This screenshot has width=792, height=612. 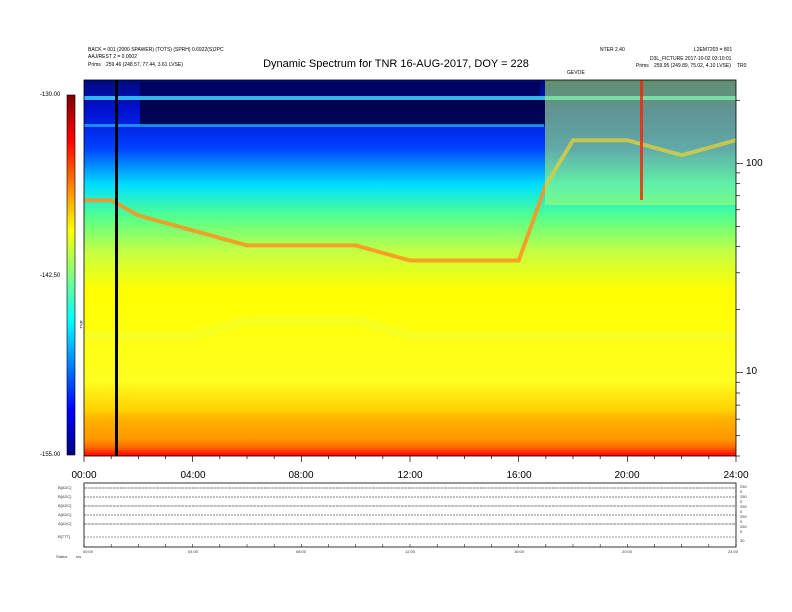 What do you see at coordinates (519, 551) in the screenshot?
I see `sub-x-tick-4: 16:00` at bounding box center [519, 551].